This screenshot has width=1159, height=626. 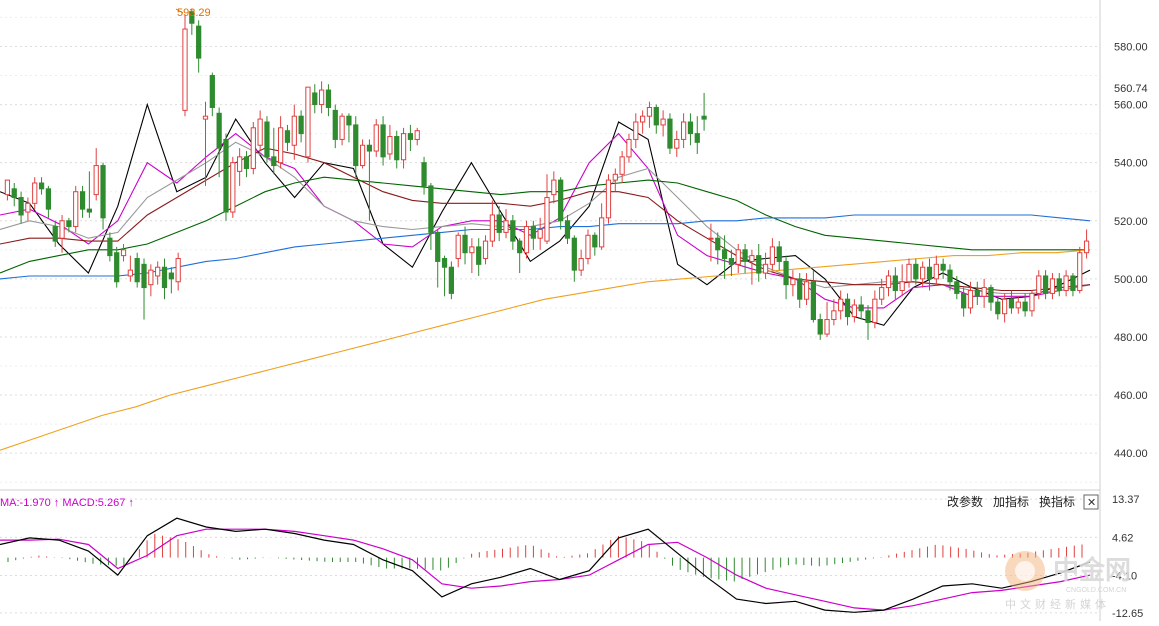 I want to click on price-tick-label: 540.00, so click(x=1131, y=164).